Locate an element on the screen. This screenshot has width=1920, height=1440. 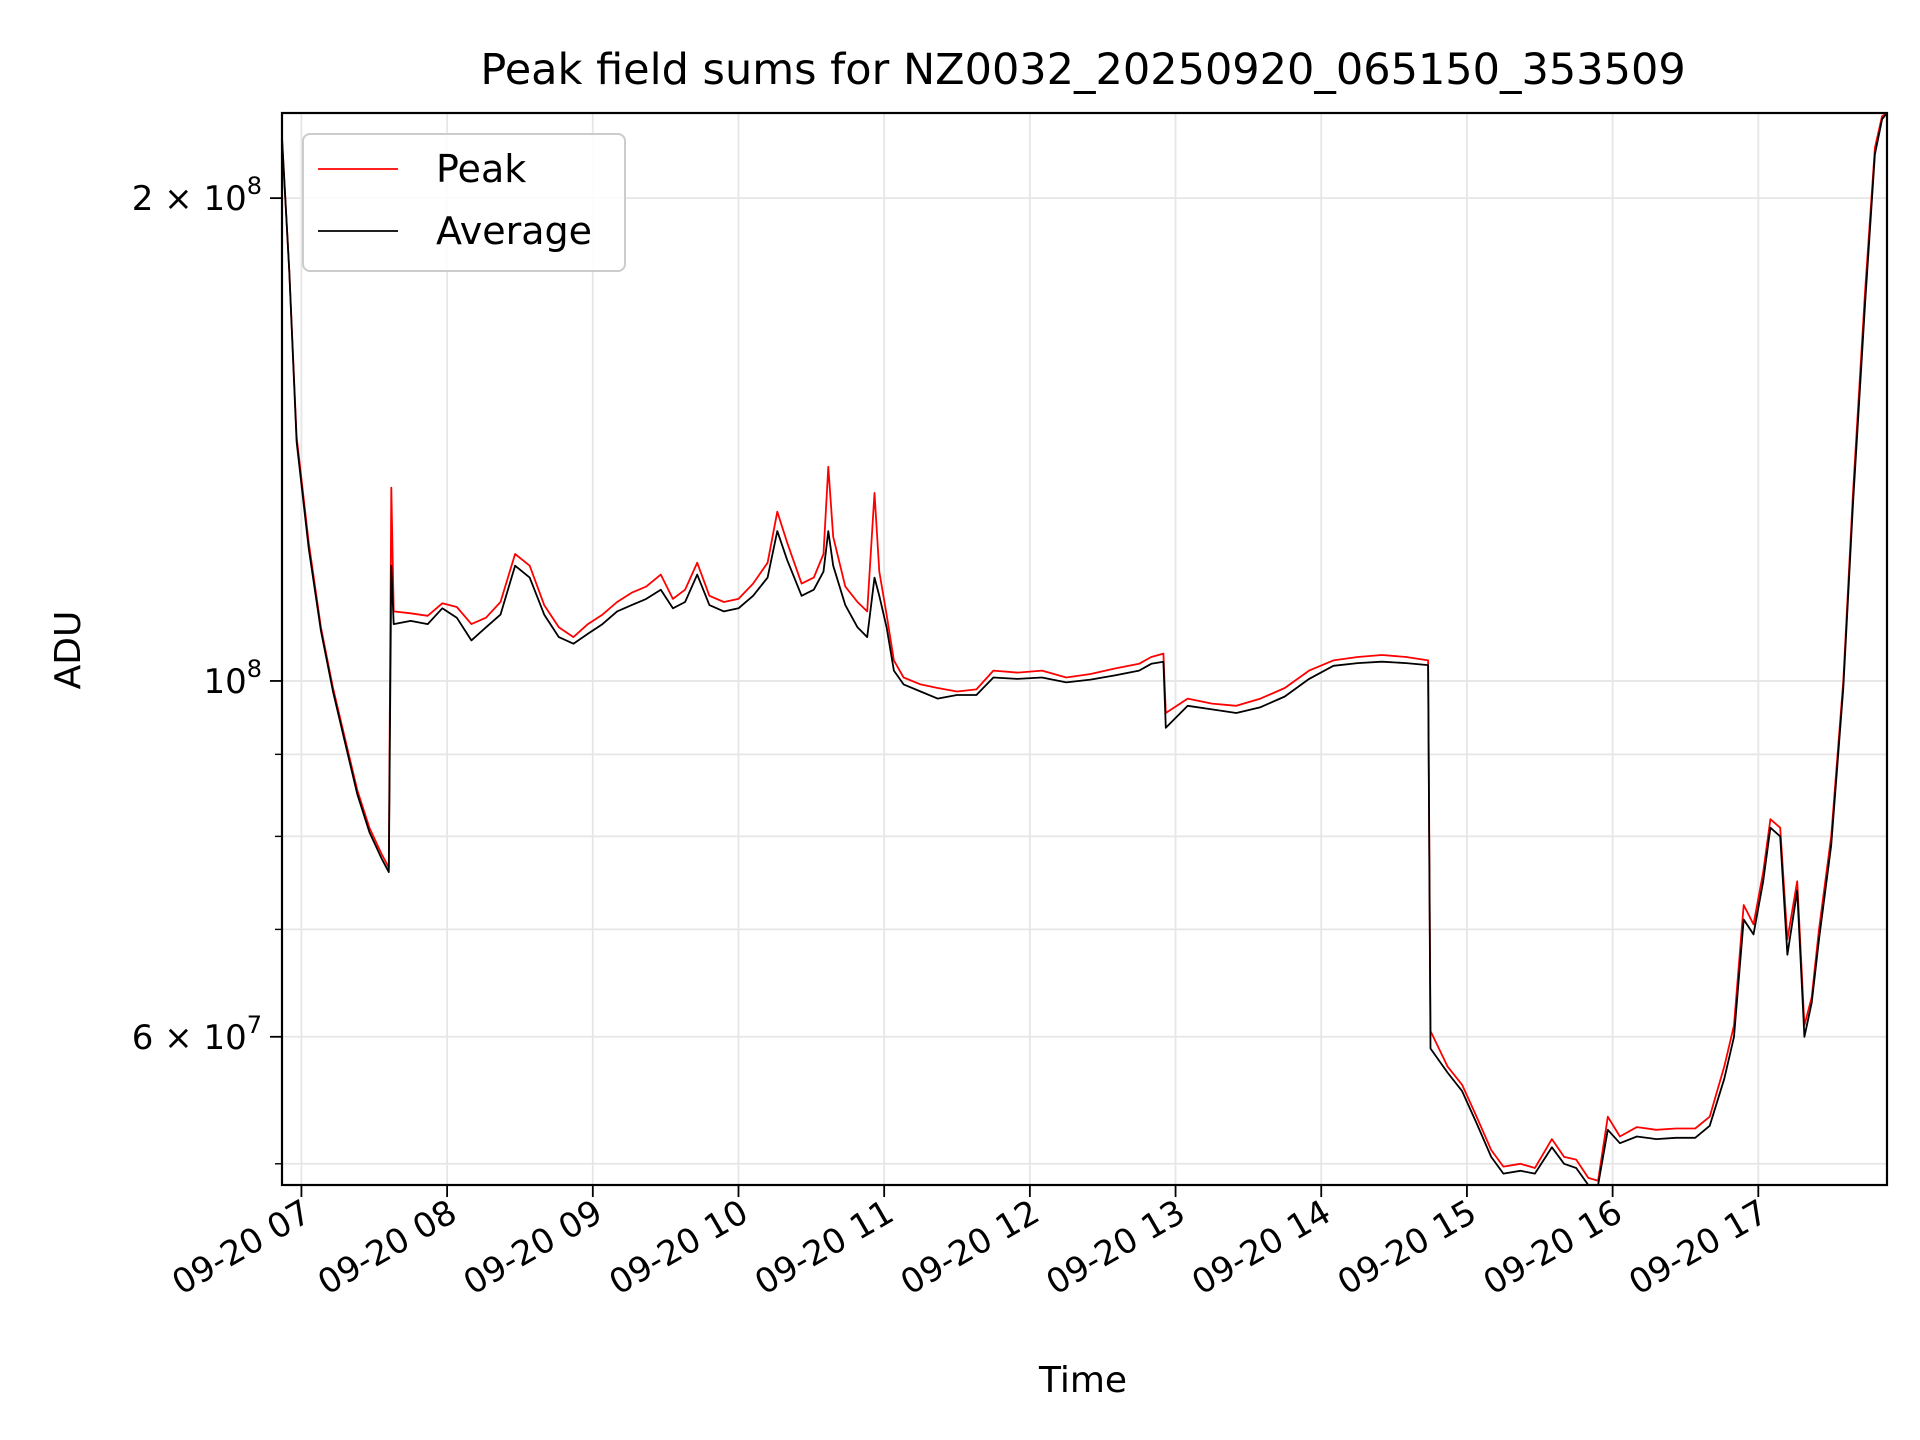
x-axis-label: Time is located at coordinates (1082, 1380).